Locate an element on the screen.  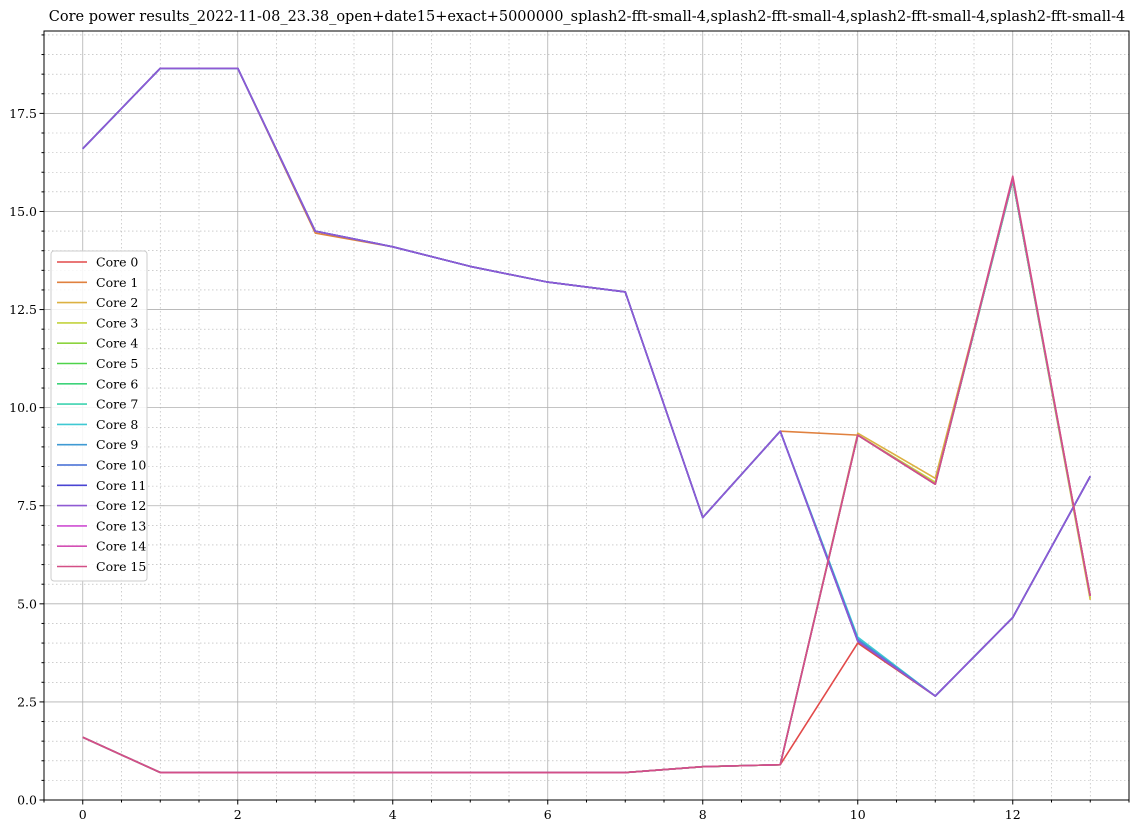
legend-label: Core 4 is located at coordinates (117, 343).